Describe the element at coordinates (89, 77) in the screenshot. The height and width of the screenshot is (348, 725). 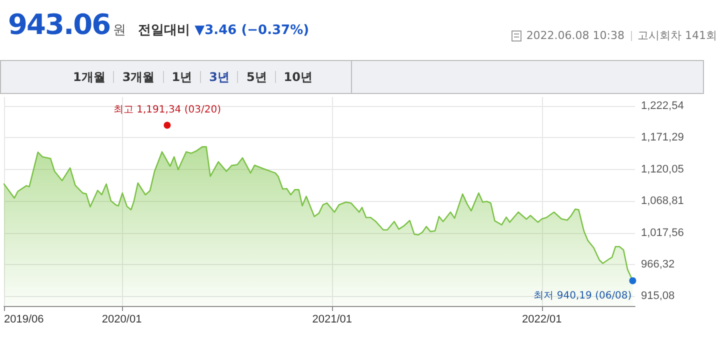
I see `text: 1개월` at that location.